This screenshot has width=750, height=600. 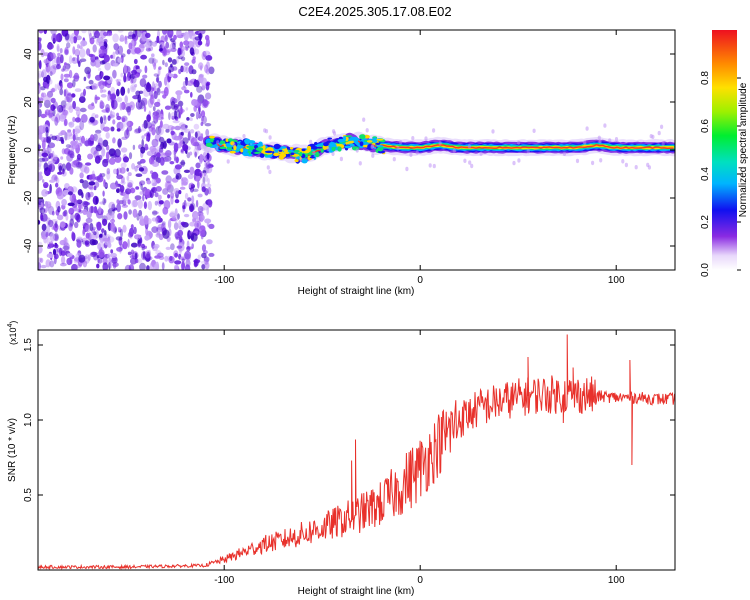 What do you see at coordinates (356, 591) in the screenshot?
I see `snr-x-label: Height of straight line (km)` at bounding box center [356, 591].